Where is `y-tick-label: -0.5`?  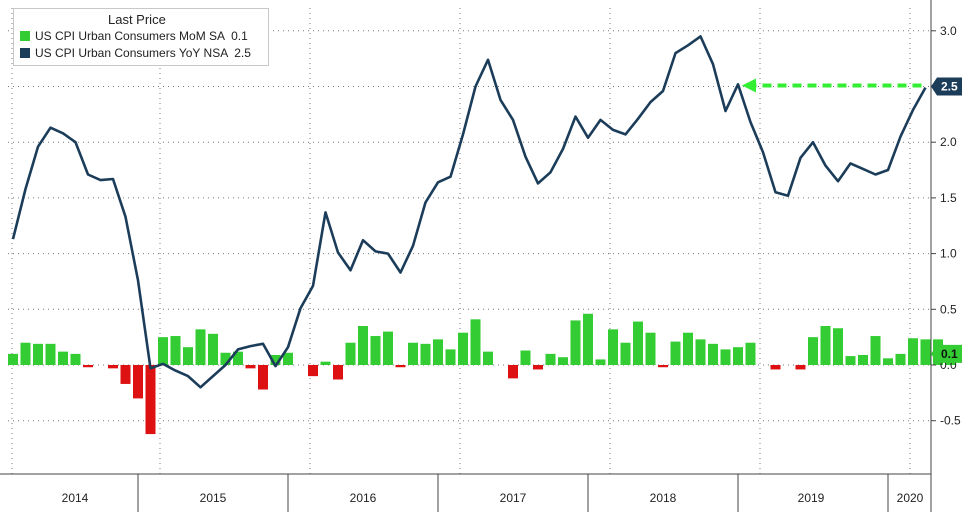
y-tick-label: -0.5 is located at coordinates (950, 421).